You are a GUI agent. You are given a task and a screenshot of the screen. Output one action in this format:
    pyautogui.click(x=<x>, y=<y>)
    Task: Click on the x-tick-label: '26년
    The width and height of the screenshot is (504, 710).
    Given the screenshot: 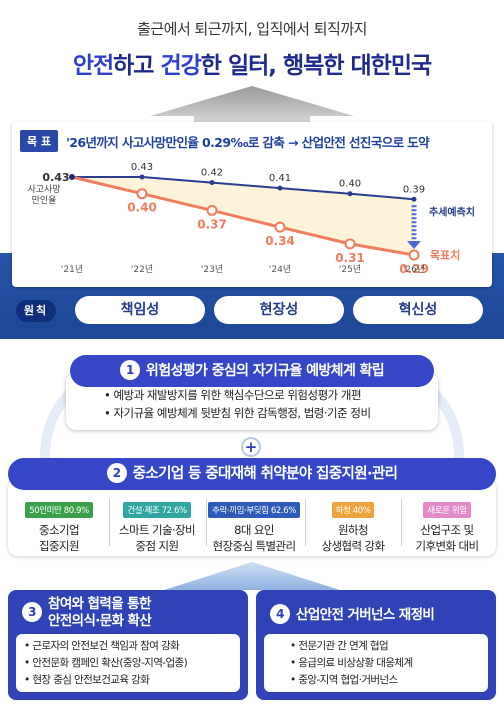 What is the action you would take?
    pyautogui.click(x=414, y=269)
    